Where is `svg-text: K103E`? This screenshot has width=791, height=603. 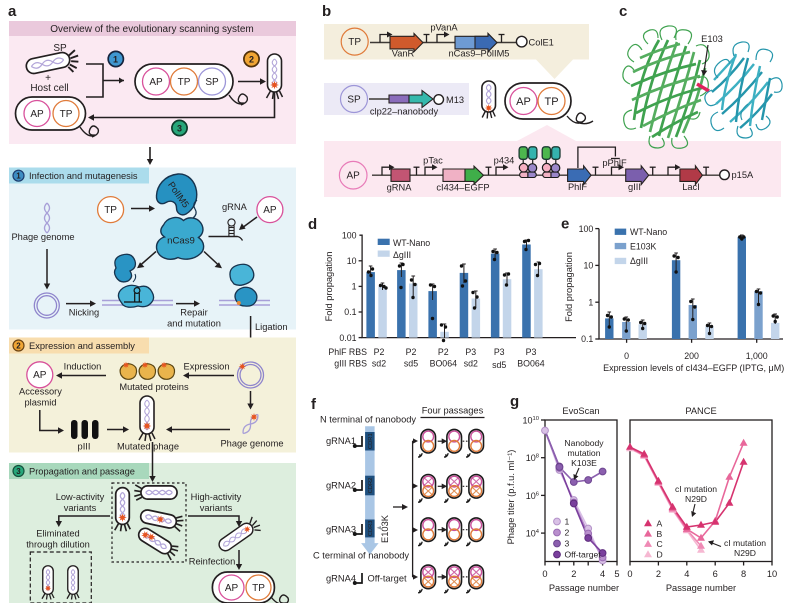 svg-text: K103E is located at coordinates (584, 463).